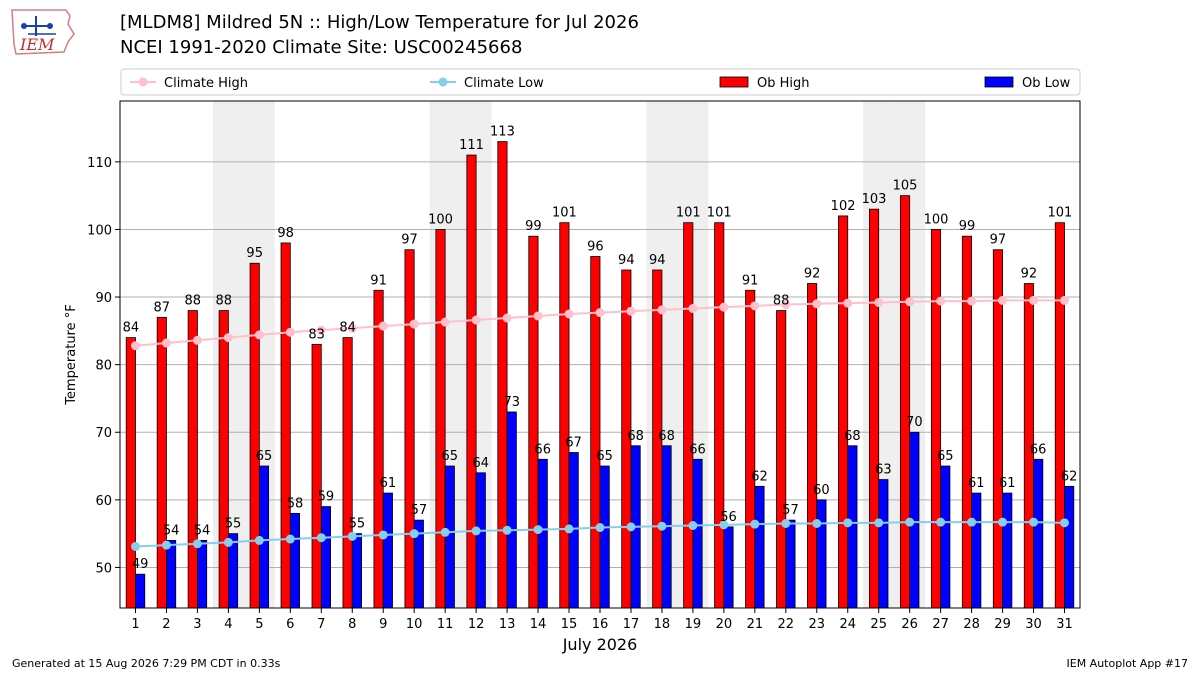 The width and height of the screenshot is (1200, 675). I want to click on x-tick-label-19: 19, so click(693, 624).